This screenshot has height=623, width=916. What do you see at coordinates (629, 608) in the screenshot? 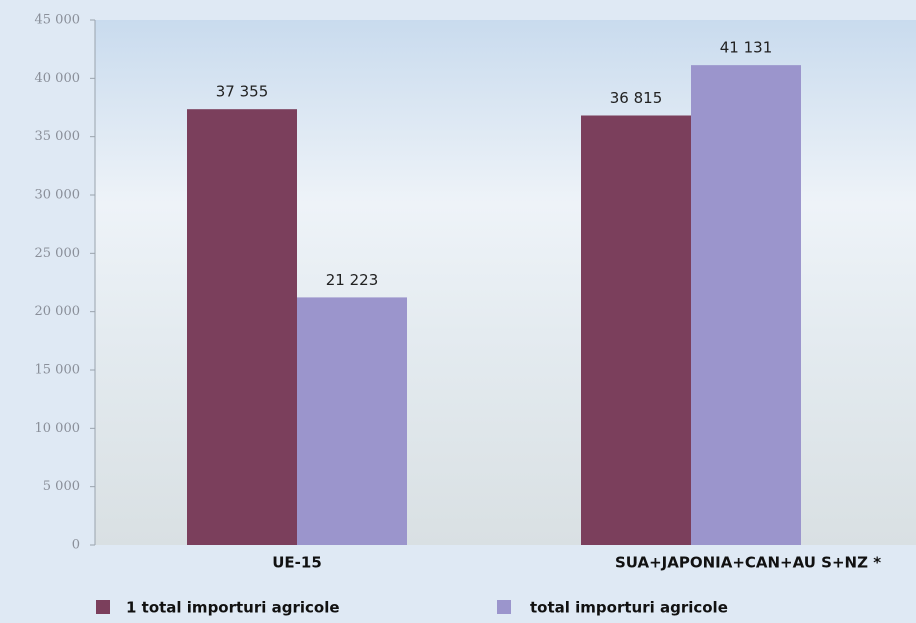
I see `legend-label: total importuri agricole` at bounding box center [629, 608].